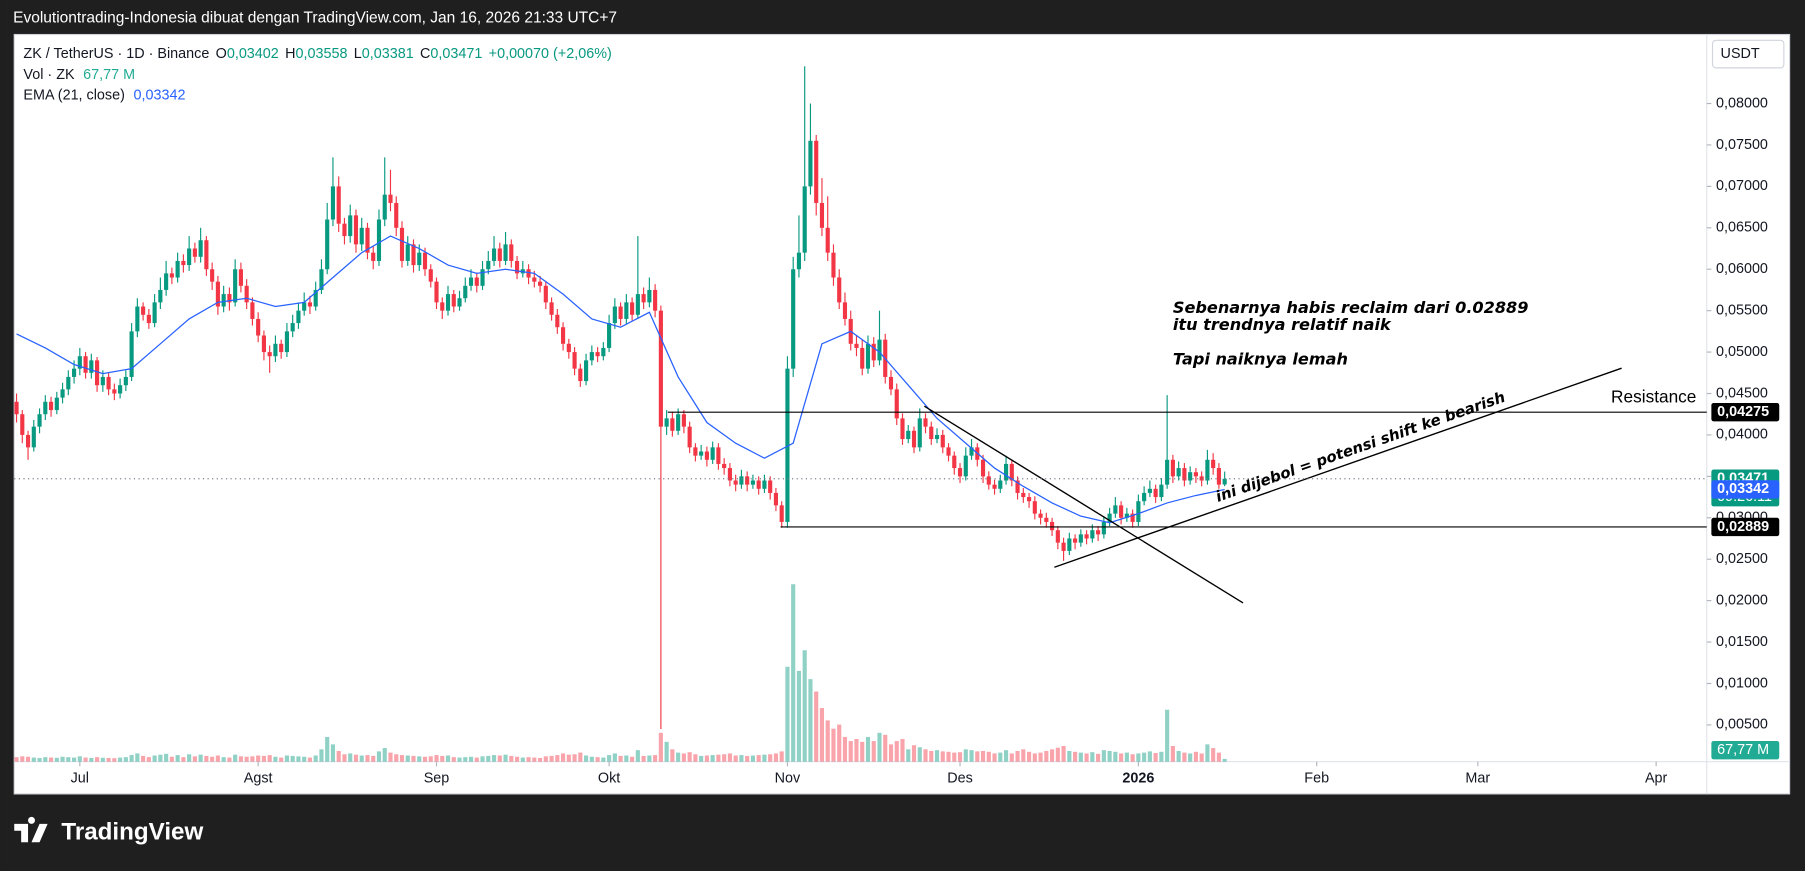  I want to click on y-tick-label: 0,07000, so click(1742, 186).